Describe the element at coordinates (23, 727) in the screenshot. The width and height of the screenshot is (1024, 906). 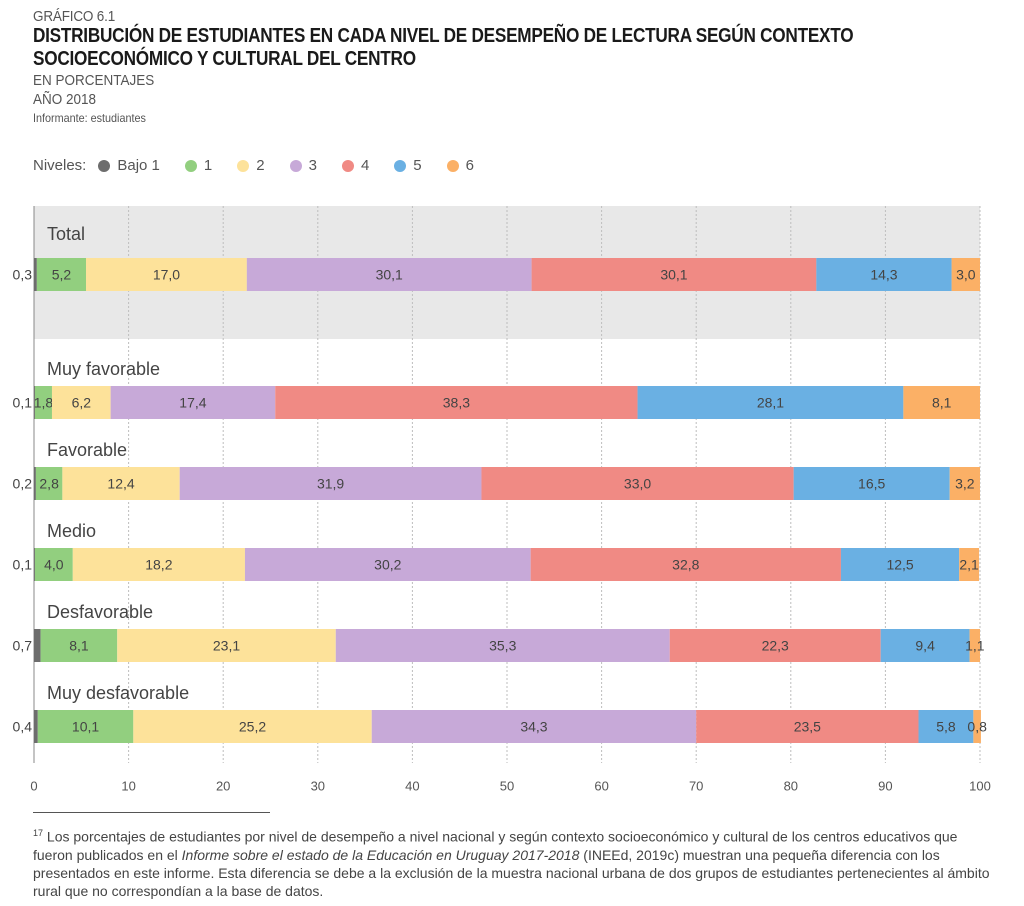
I see `bar-value-label: 0,4` at that location.